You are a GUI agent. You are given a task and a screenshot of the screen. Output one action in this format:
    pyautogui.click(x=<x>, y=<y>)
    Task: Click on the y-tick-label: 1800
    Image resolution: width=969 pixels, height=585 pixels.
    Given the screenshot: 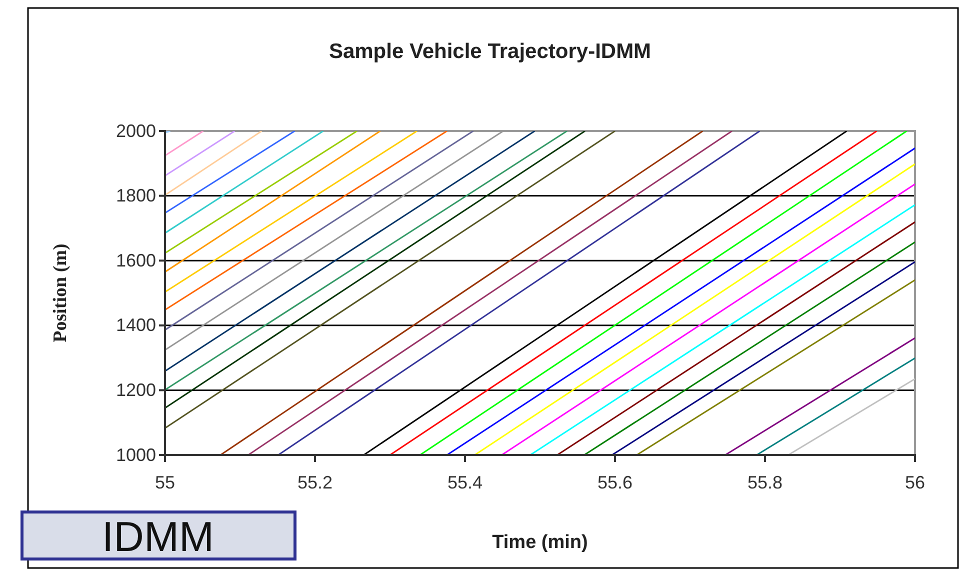 What is the action you would take?
    pyautogui.click(x=136, y=196)
    